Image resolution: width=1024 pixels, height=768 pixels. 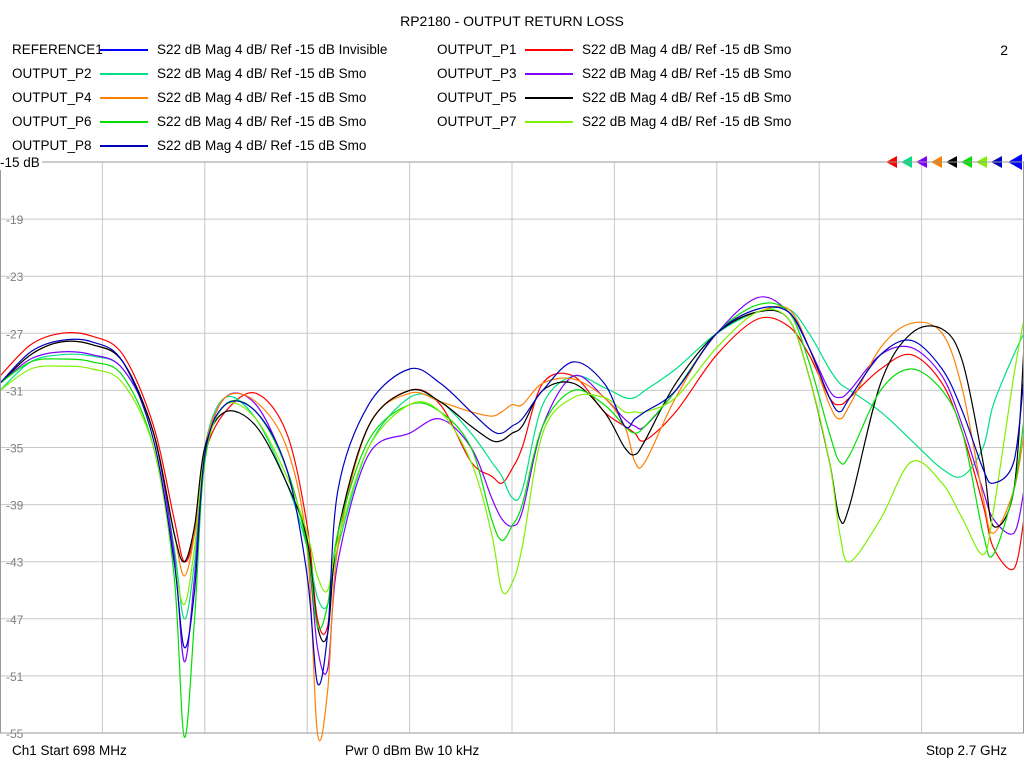 What do you see at coordinates (412, 750) in the screenshot?
I see `power-bandwidth: Pwr 0 dBm Bw 10 kHz` at bounding box center [412, 750].